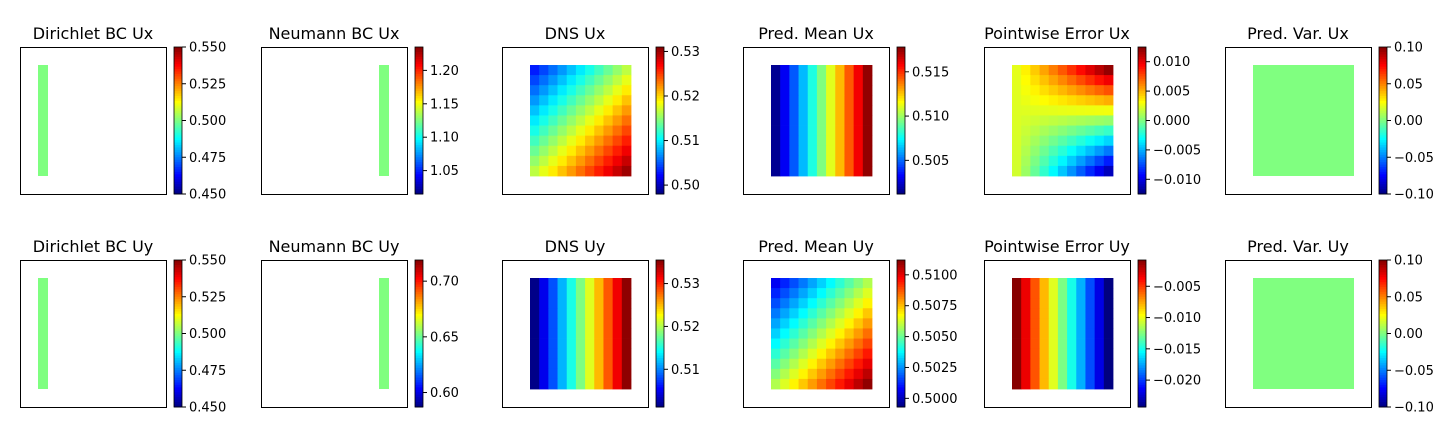  What do you see at coordinates (1177, 318) in the screenshot?
I see `colorbar-tick-label: −0.010` at bounding box center [1177, 318].